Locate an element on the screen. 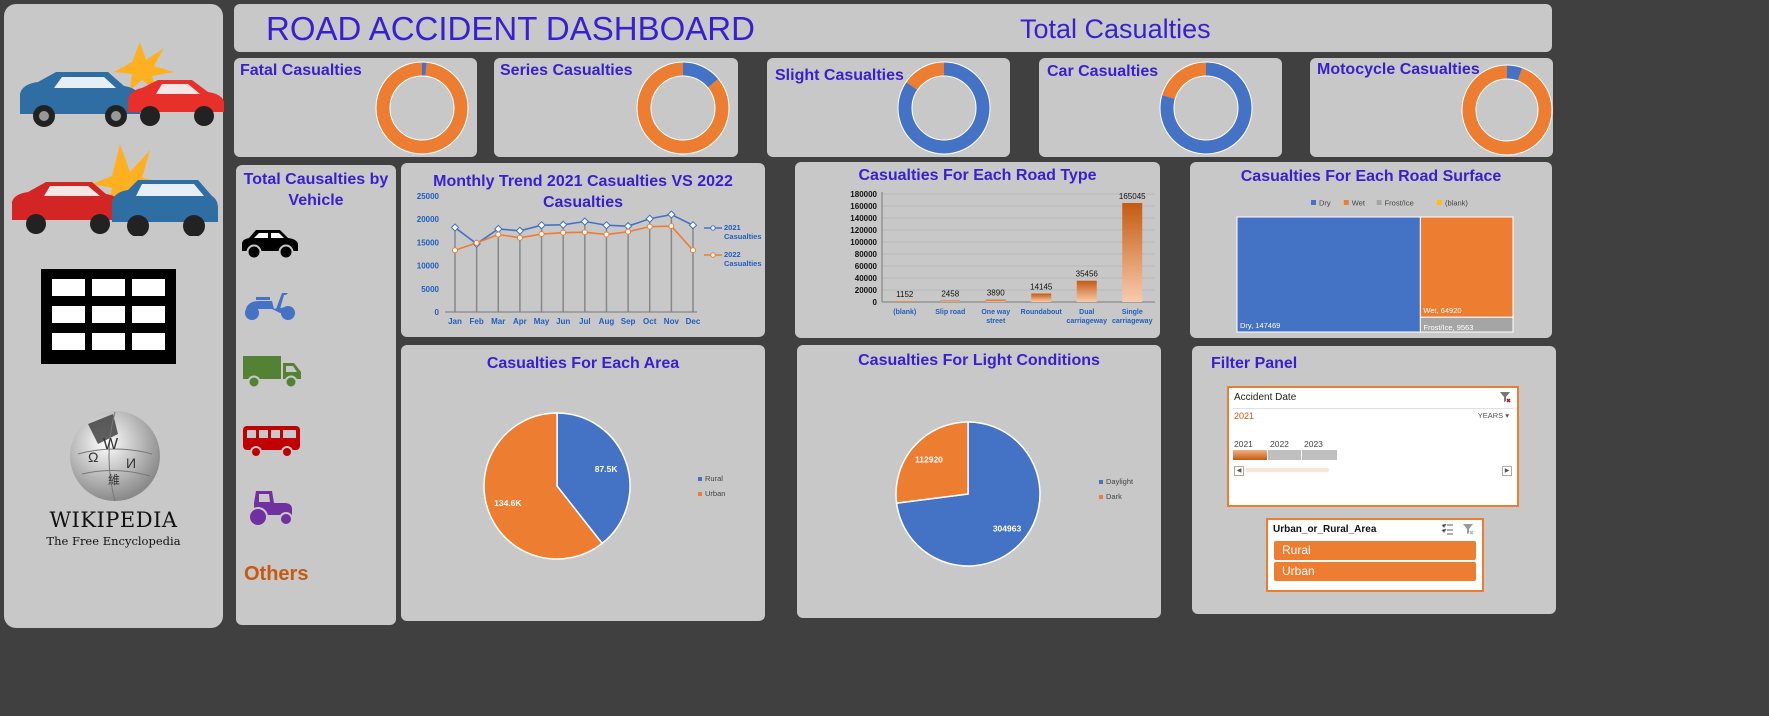  data-label: 165045 is located at coordinates (1132, 196).